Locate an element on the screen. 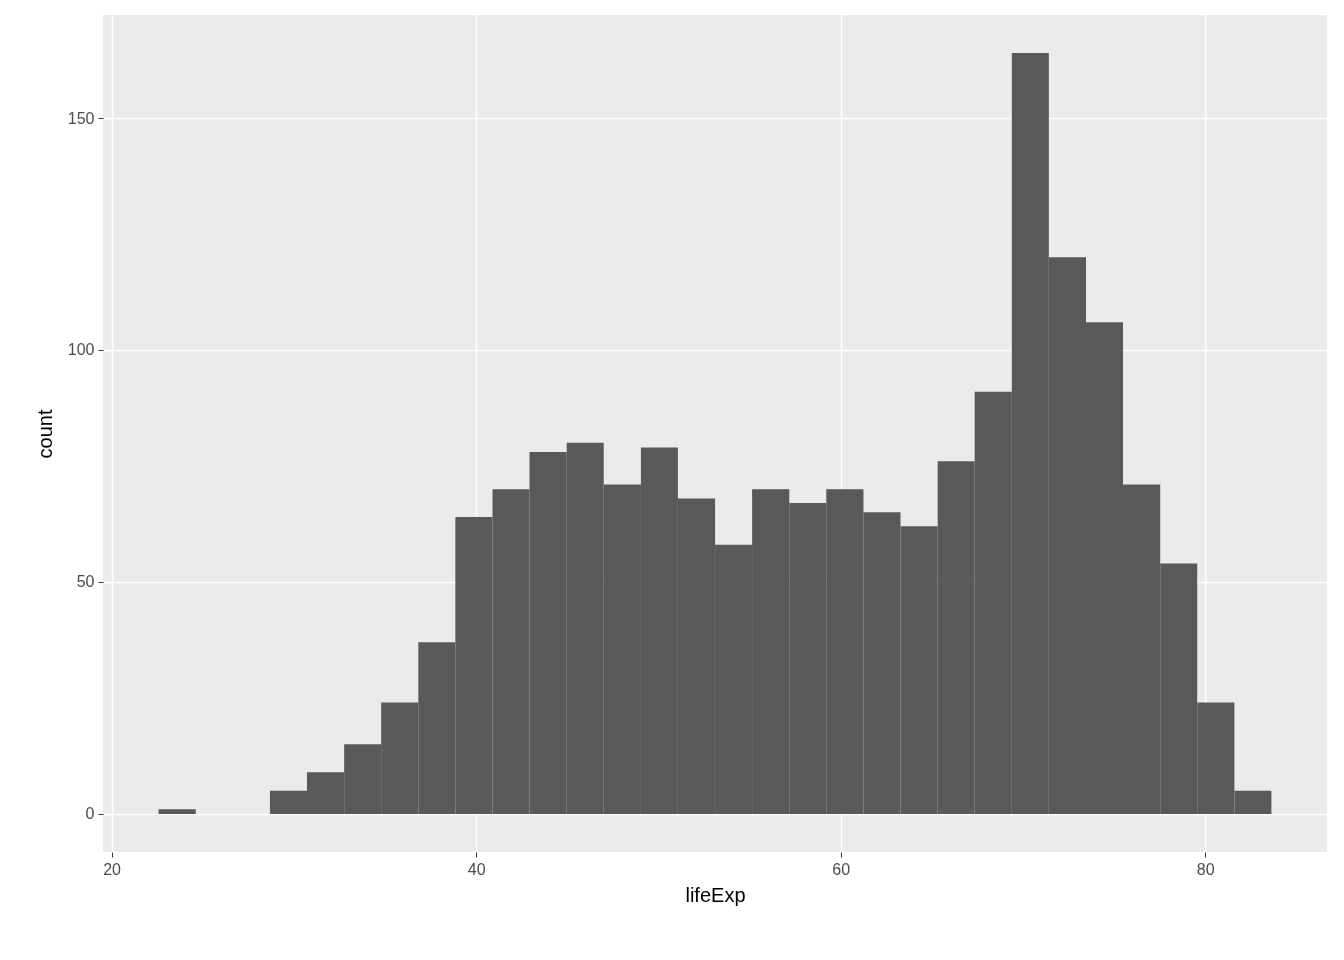 The image size is (1344, 960). x-tick-label: 20 is located at coordinates (112, 869).